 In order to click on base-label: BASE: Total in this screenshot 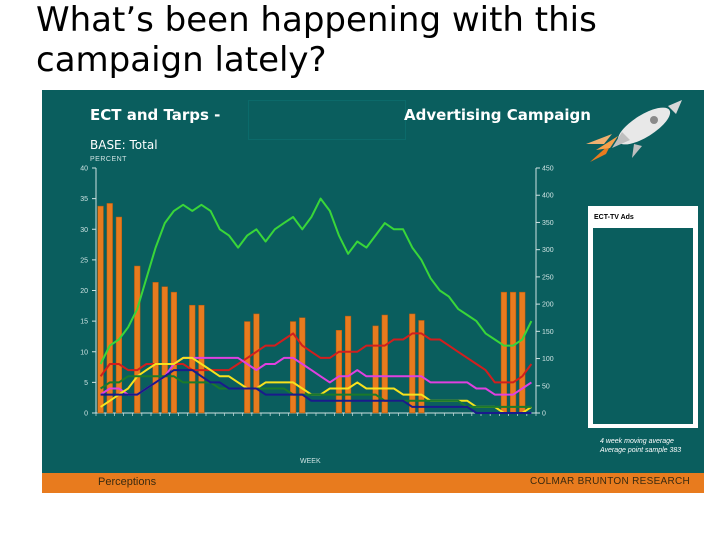, I will do `click(124, 145)`.